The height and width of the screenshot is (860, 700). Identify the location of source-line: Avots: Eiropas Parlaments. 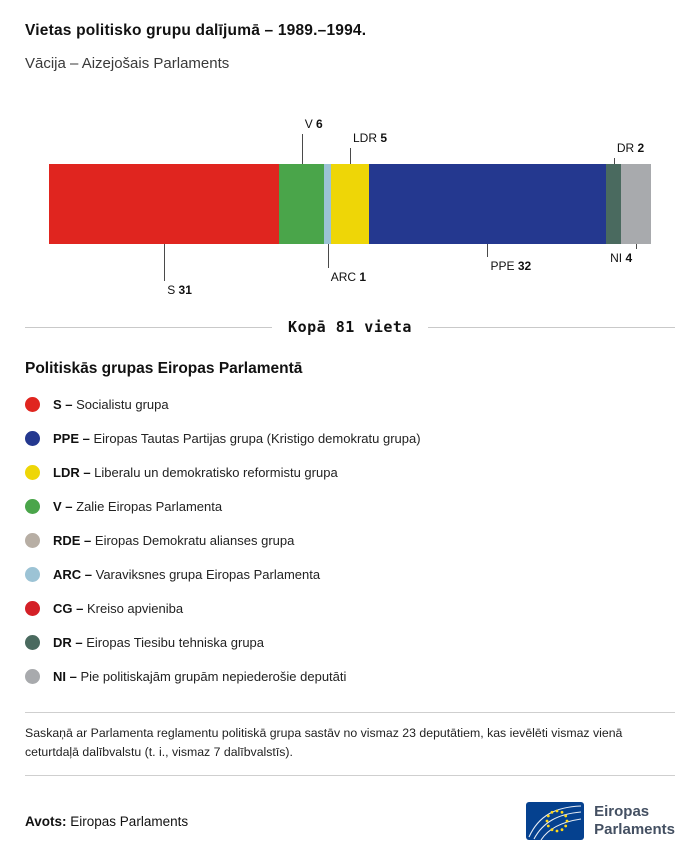
(106, 821).